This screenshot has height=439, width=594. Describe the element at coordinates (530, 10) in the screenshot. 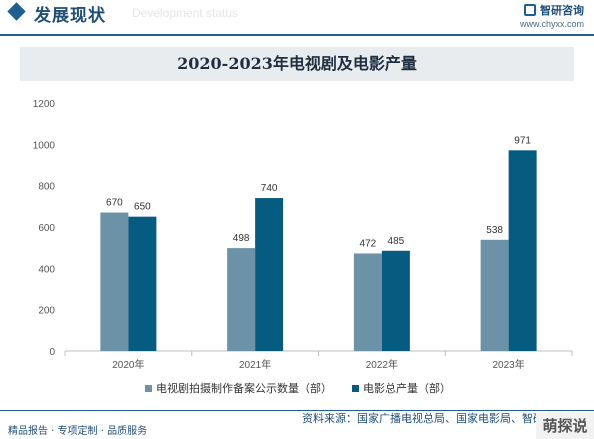

I see `brand-logo-icon` at that location.